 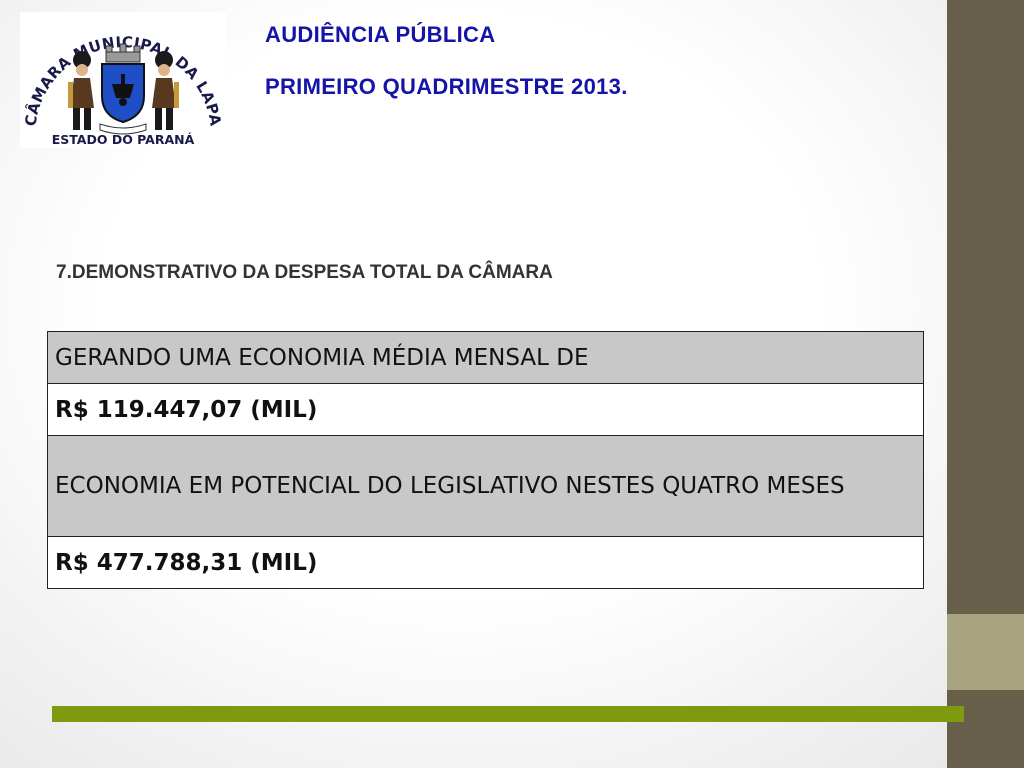 I want to click on header-title-line2: PRIMEIRO QUADRIMESTRE 2013., so click(x=446, y=86).